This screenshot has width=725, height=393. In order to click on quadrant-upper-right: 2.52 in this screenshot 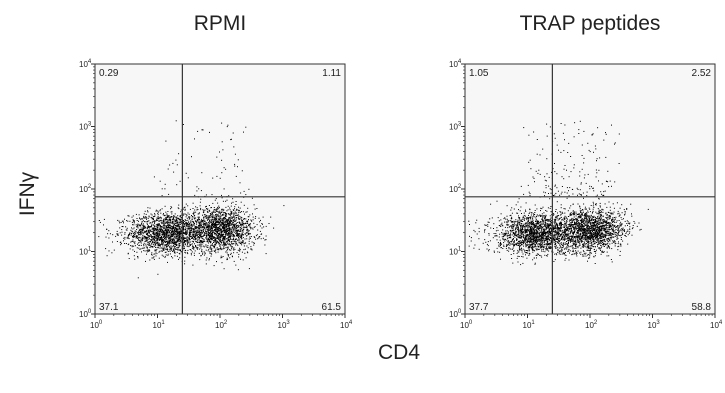, I will do `click(702, 73)`.